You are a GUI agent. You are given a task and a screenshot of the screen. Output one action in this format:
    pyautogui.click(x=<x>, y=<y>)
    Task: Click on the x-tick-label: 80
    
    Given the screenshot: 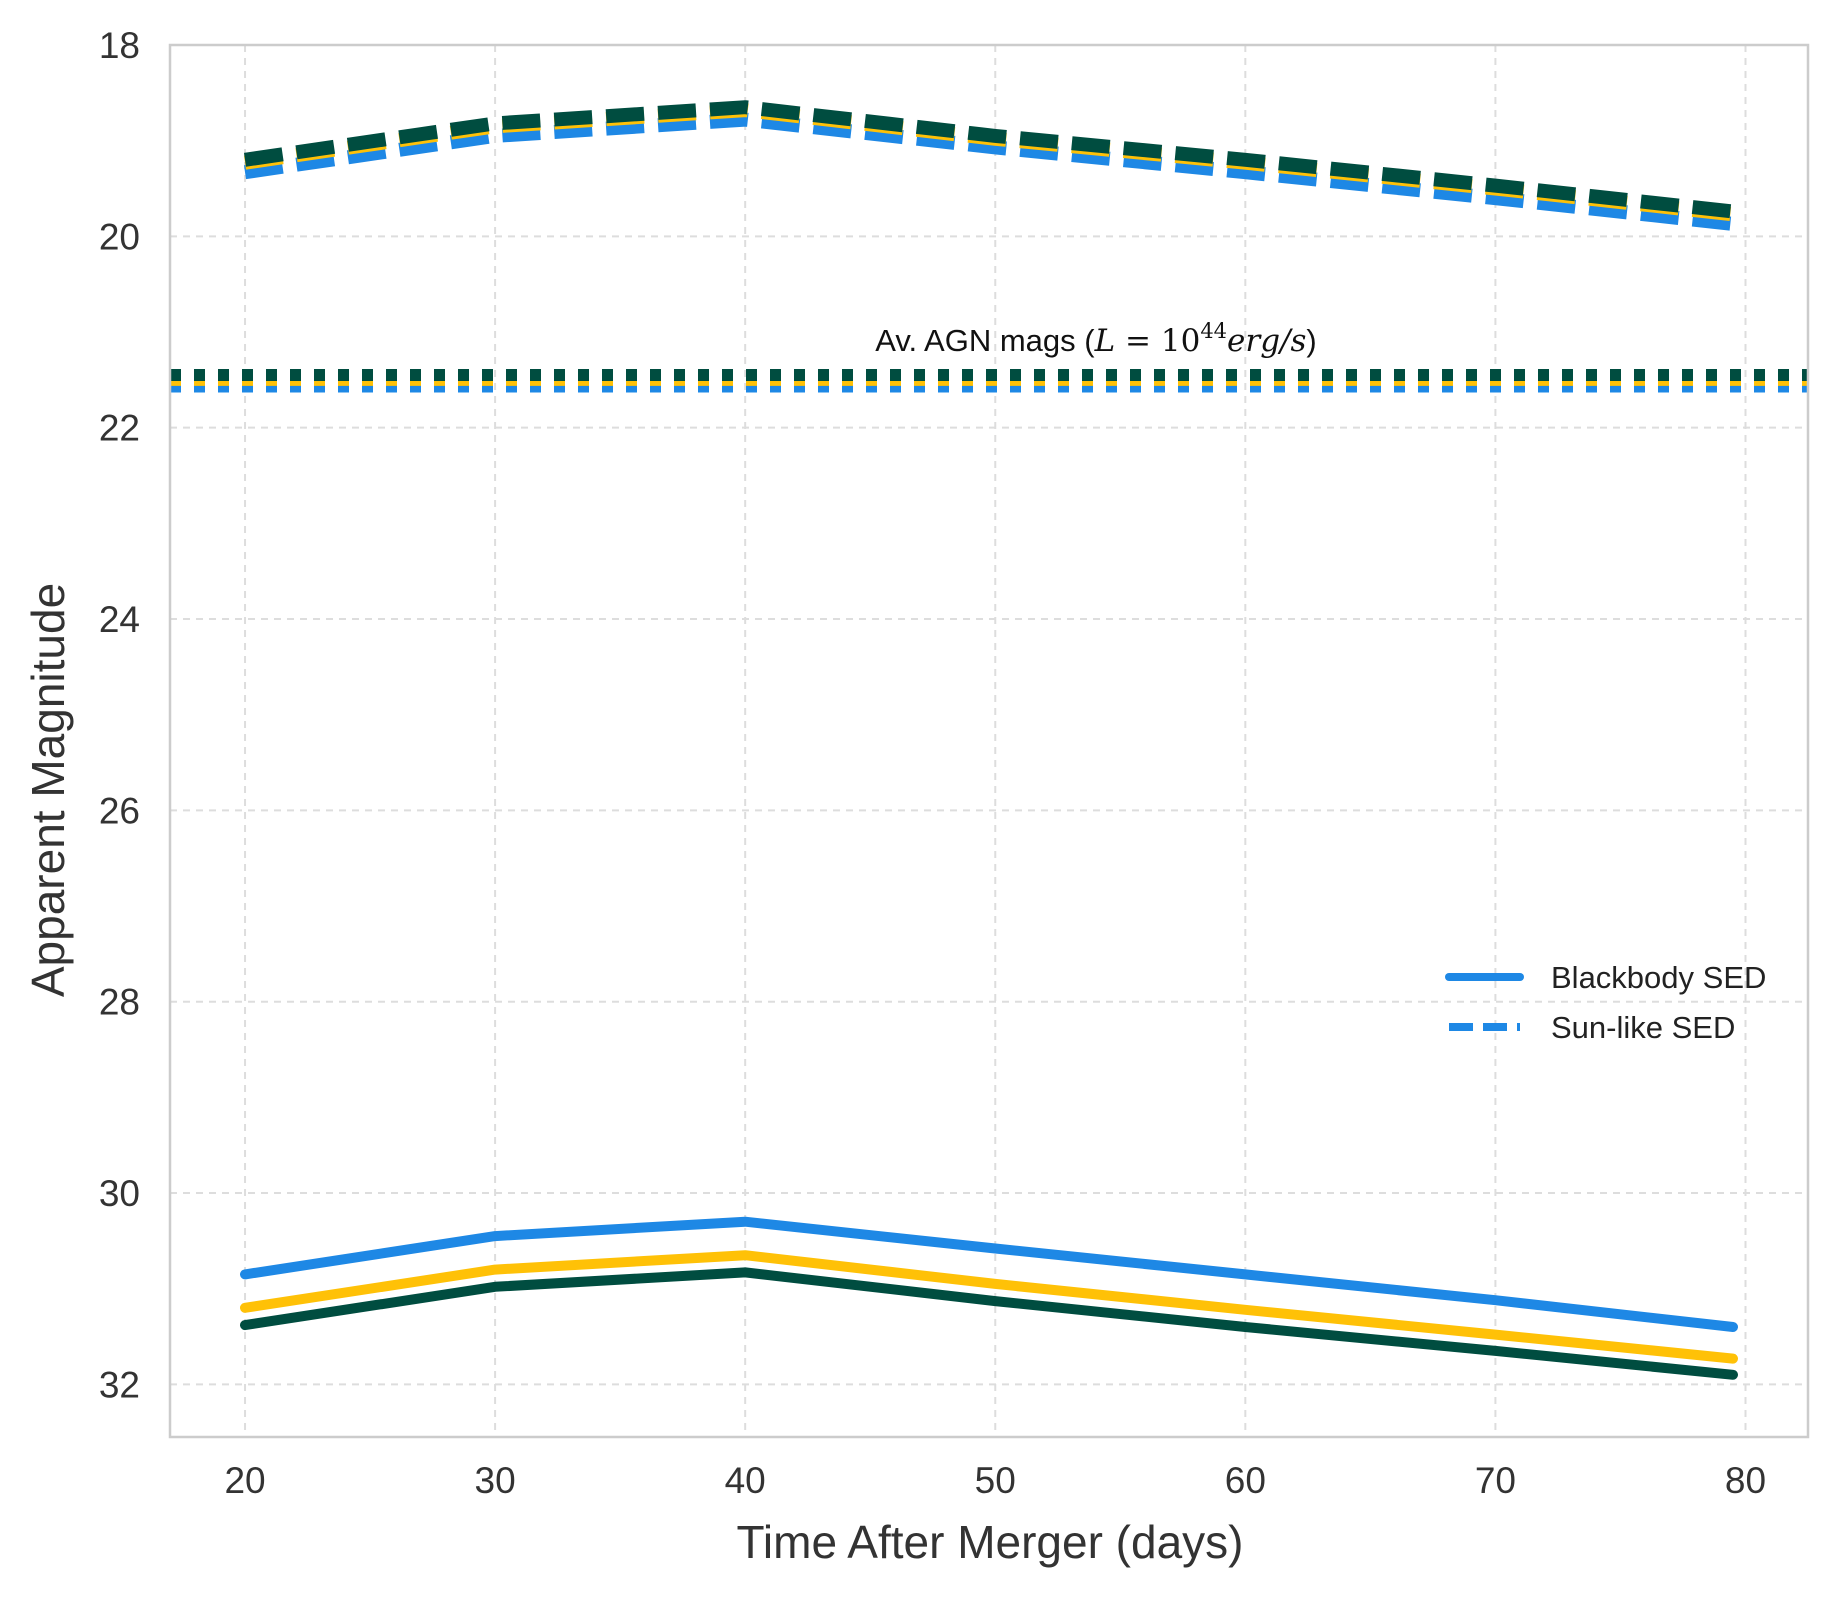 What is the action you would take?
    pyautogui.click(x=1745, y=1480)
    